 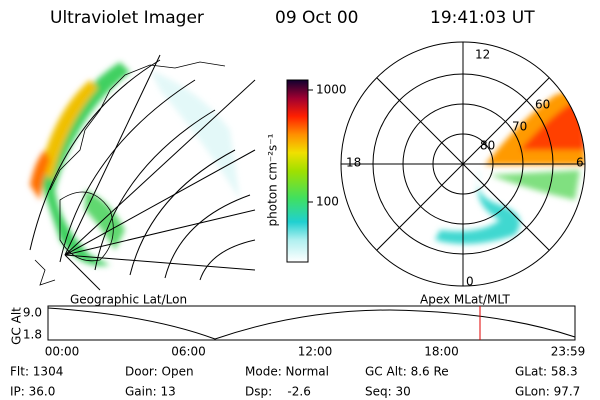 What do you see at coordinates (482, 55) in the screenshot?
I see `mlt-label: 12` at bounding box center [482, 55].